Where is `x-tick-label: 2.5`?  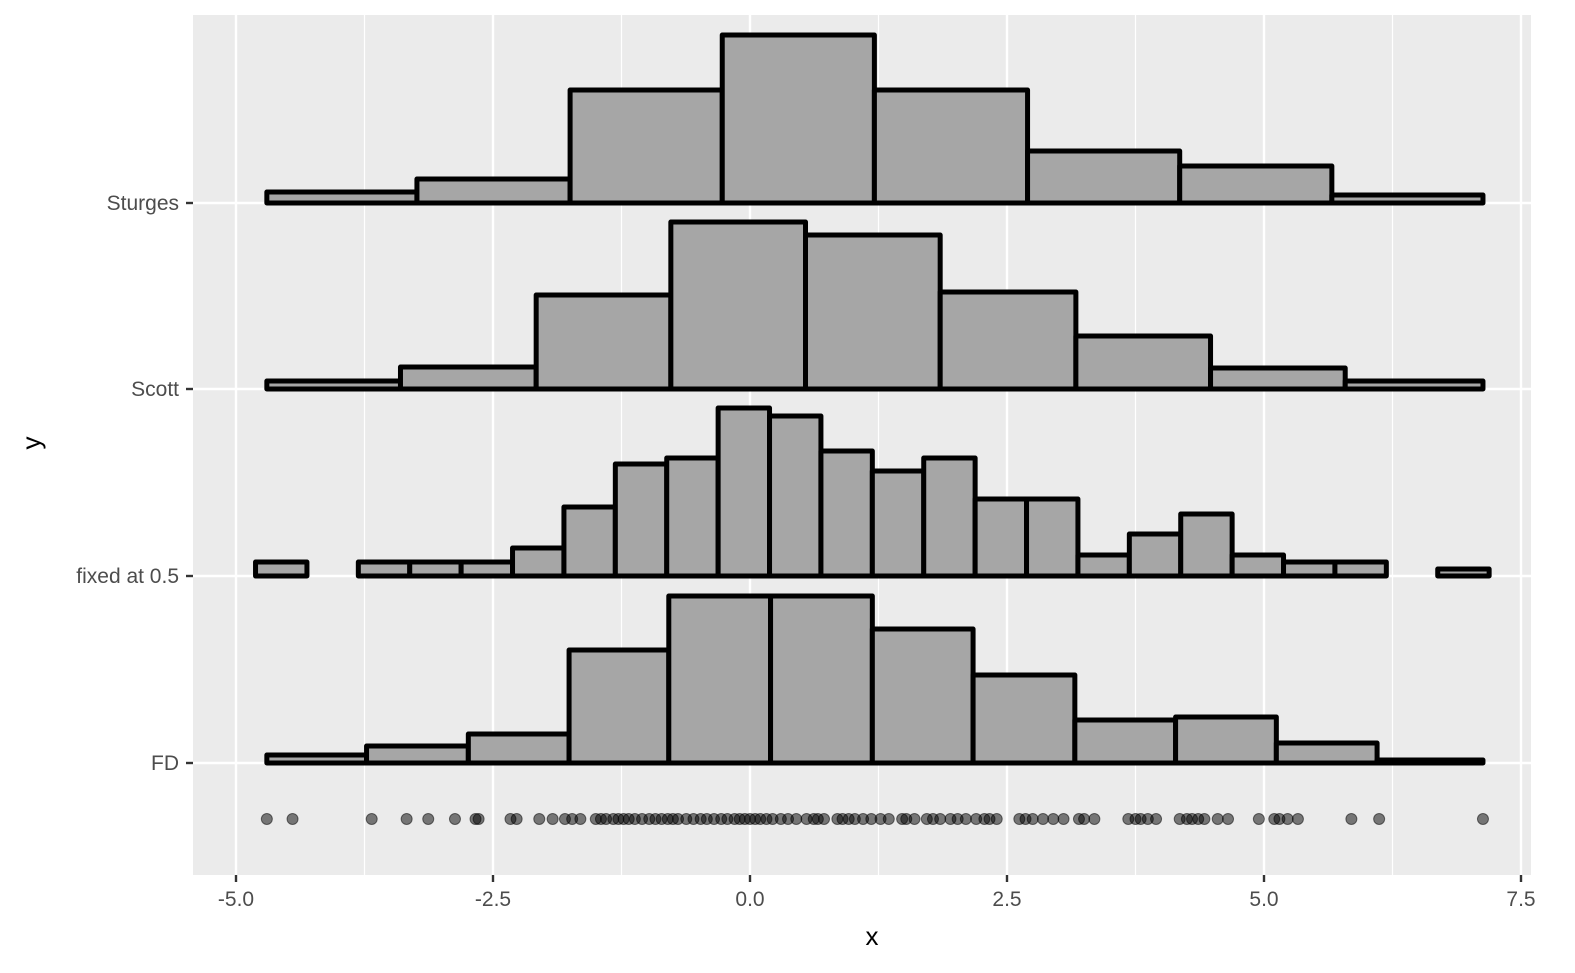 x-tick-label: 2.5 is located at coordinates (1006, 899).